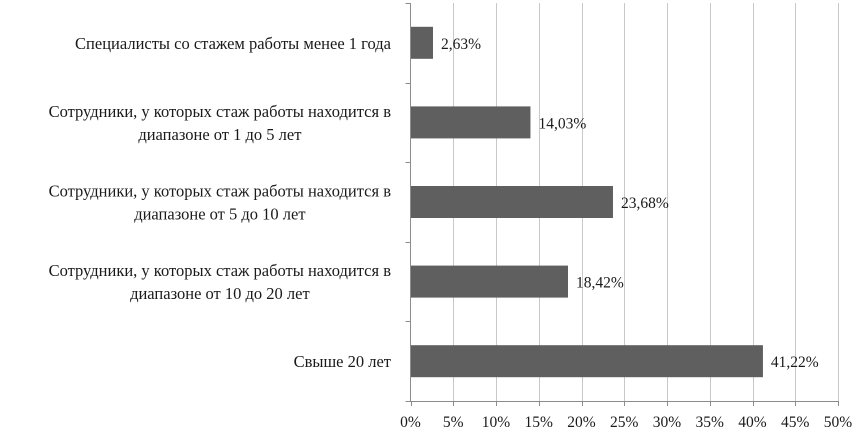 This screenshot has width=853, height=433. What do you see at coordinates (838, 422) in the screenshot?
I see `x-tick-label: 50%` at bounding box center [838, 422].